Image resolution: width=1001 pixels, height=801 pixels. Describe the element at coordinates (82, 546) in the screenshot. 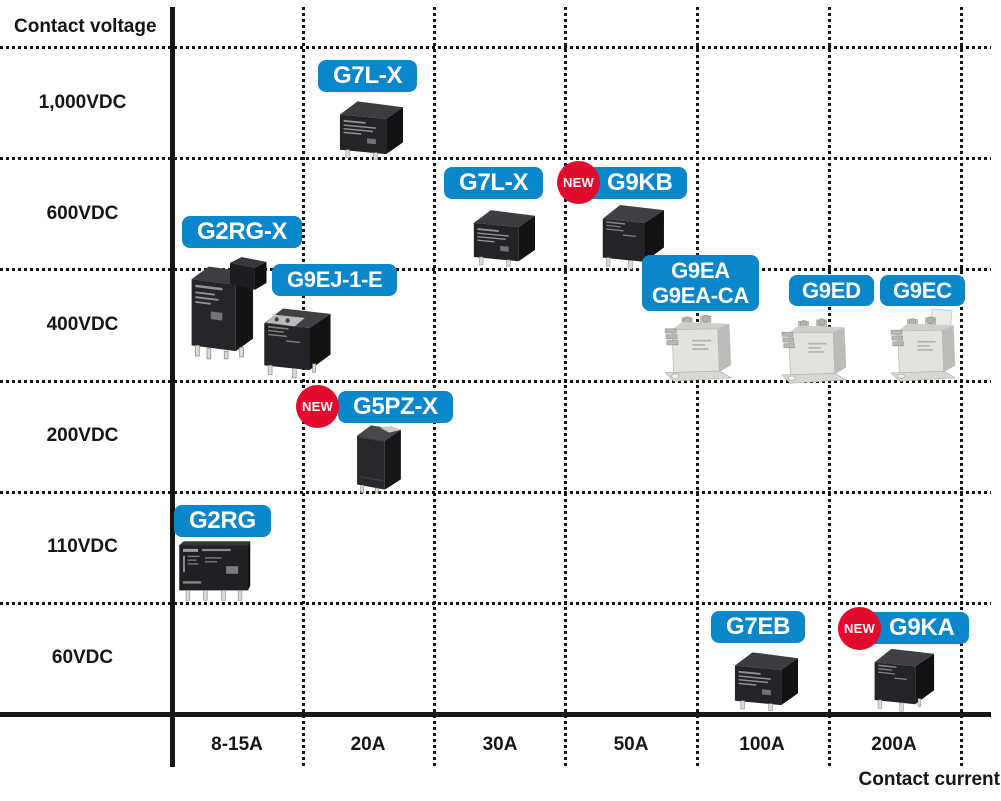

I see `y-tick-110vdc: 110VDC` at that location.